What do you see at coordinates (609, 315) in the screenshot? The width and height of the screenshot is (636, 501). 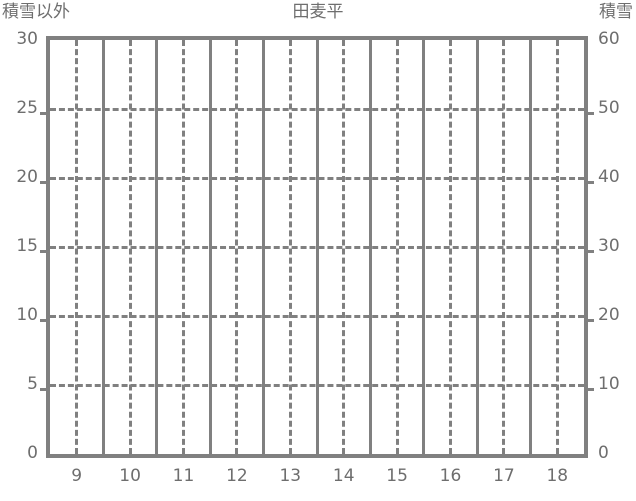 I see `y-axis-label-right: 20` at bounding box center [609, 315].